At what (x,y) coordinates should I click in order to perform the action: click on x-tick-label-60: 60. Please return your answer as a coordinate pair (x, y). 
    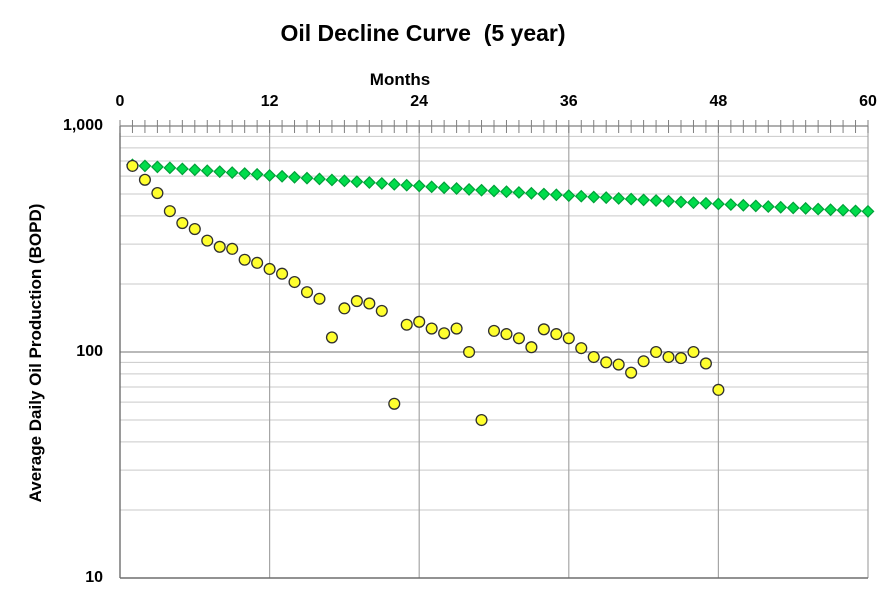
    Looking at the image, I should click on (868, 101).